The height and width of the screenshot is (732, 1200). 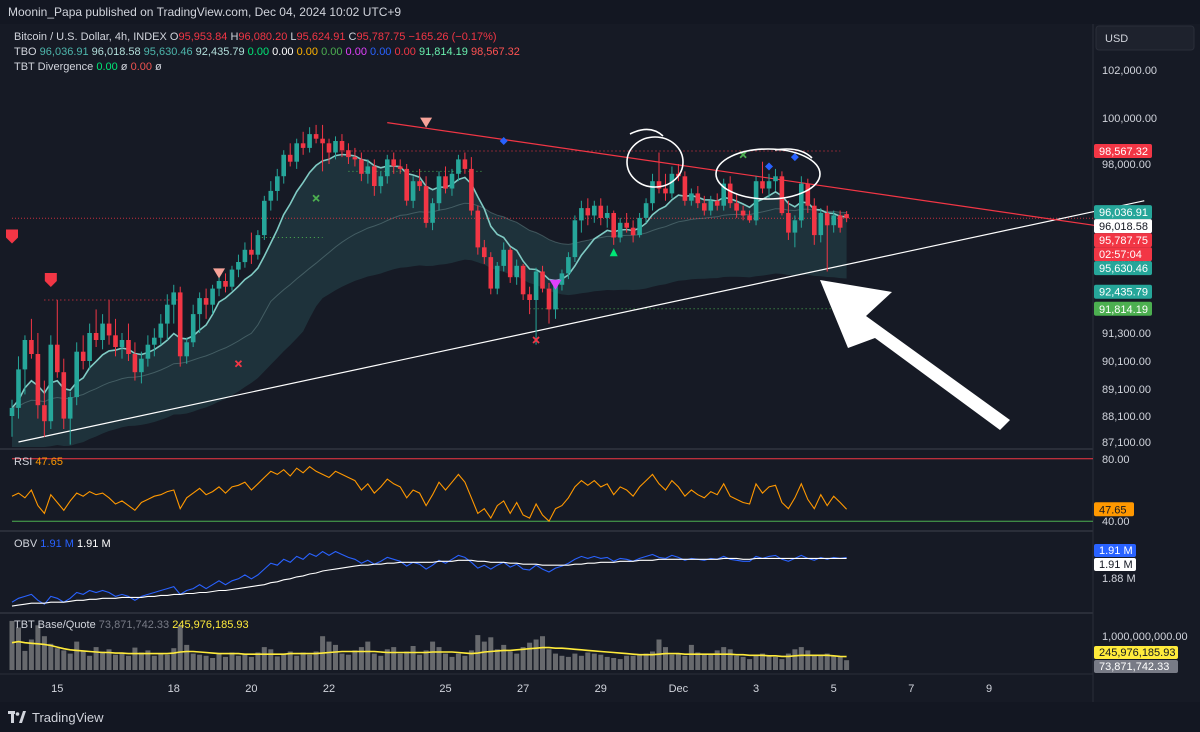 What do you see at coordinates (1123, 240) in the screenshot?
I see `price-tag: 95,787.75` at bounding box center [1123, 240].